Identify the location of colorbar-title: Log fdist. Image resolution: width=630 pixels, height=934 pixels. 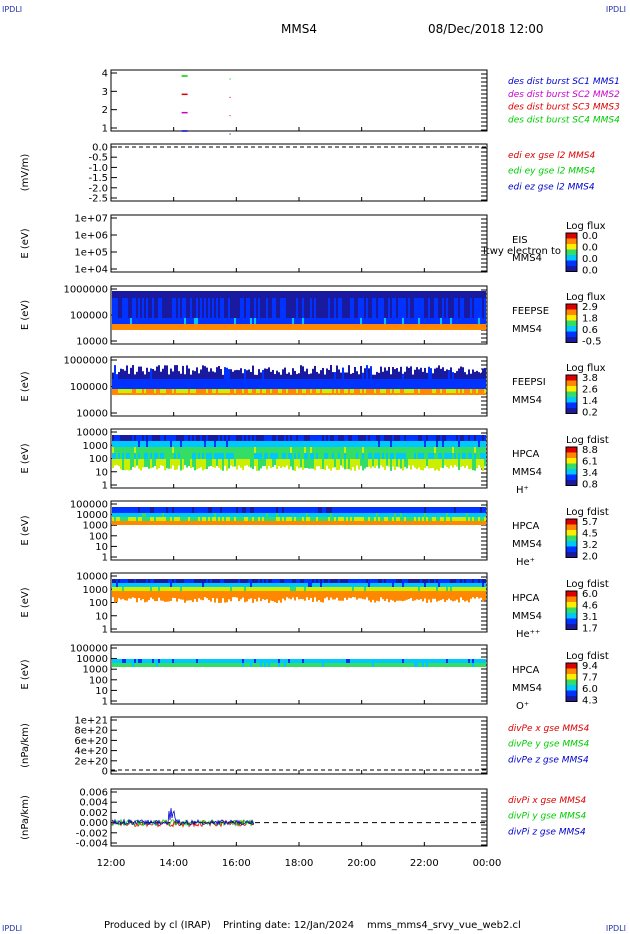
(587, 584).